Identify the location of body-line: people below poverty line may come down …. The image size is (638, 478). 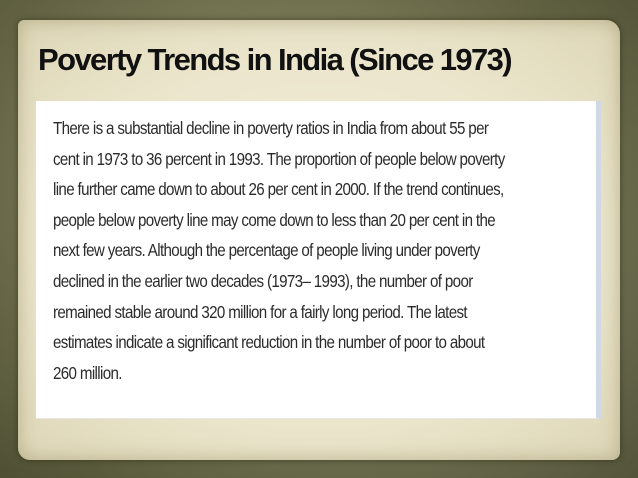
(274, 219).